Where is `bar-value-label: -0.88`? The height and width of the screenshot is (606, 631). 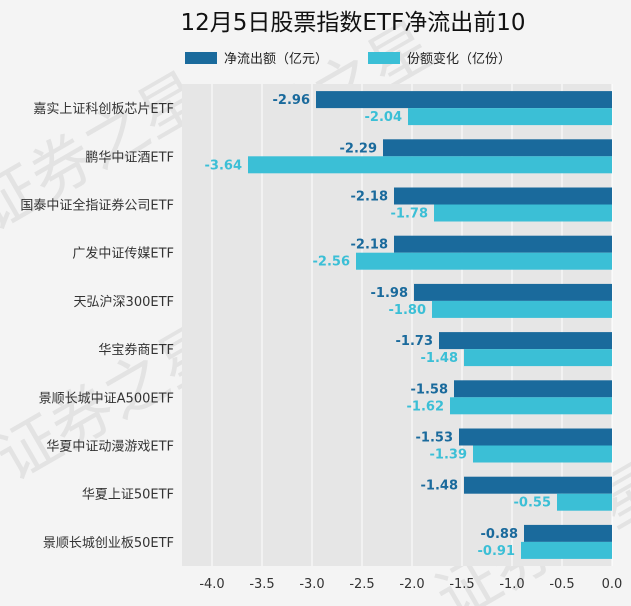
bar-value-label: -0.88 is located at coordinates (499, 534).